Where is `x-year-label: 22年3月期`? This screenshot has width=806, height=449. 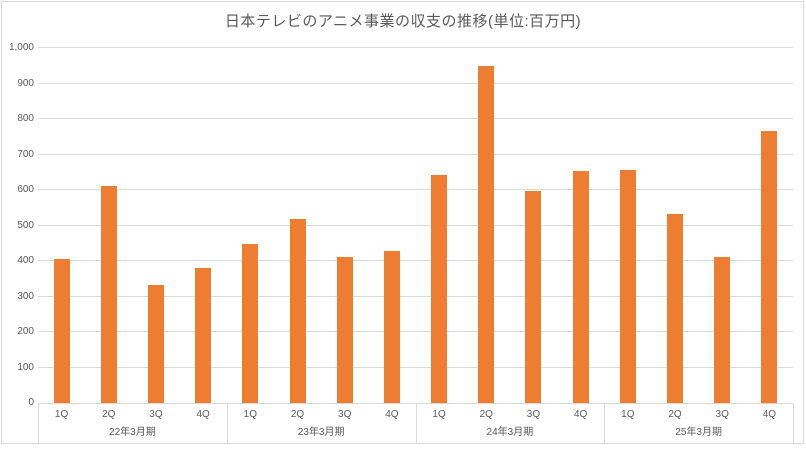
x-year-label: 22年3月期 is located at coordinates (132, 432).